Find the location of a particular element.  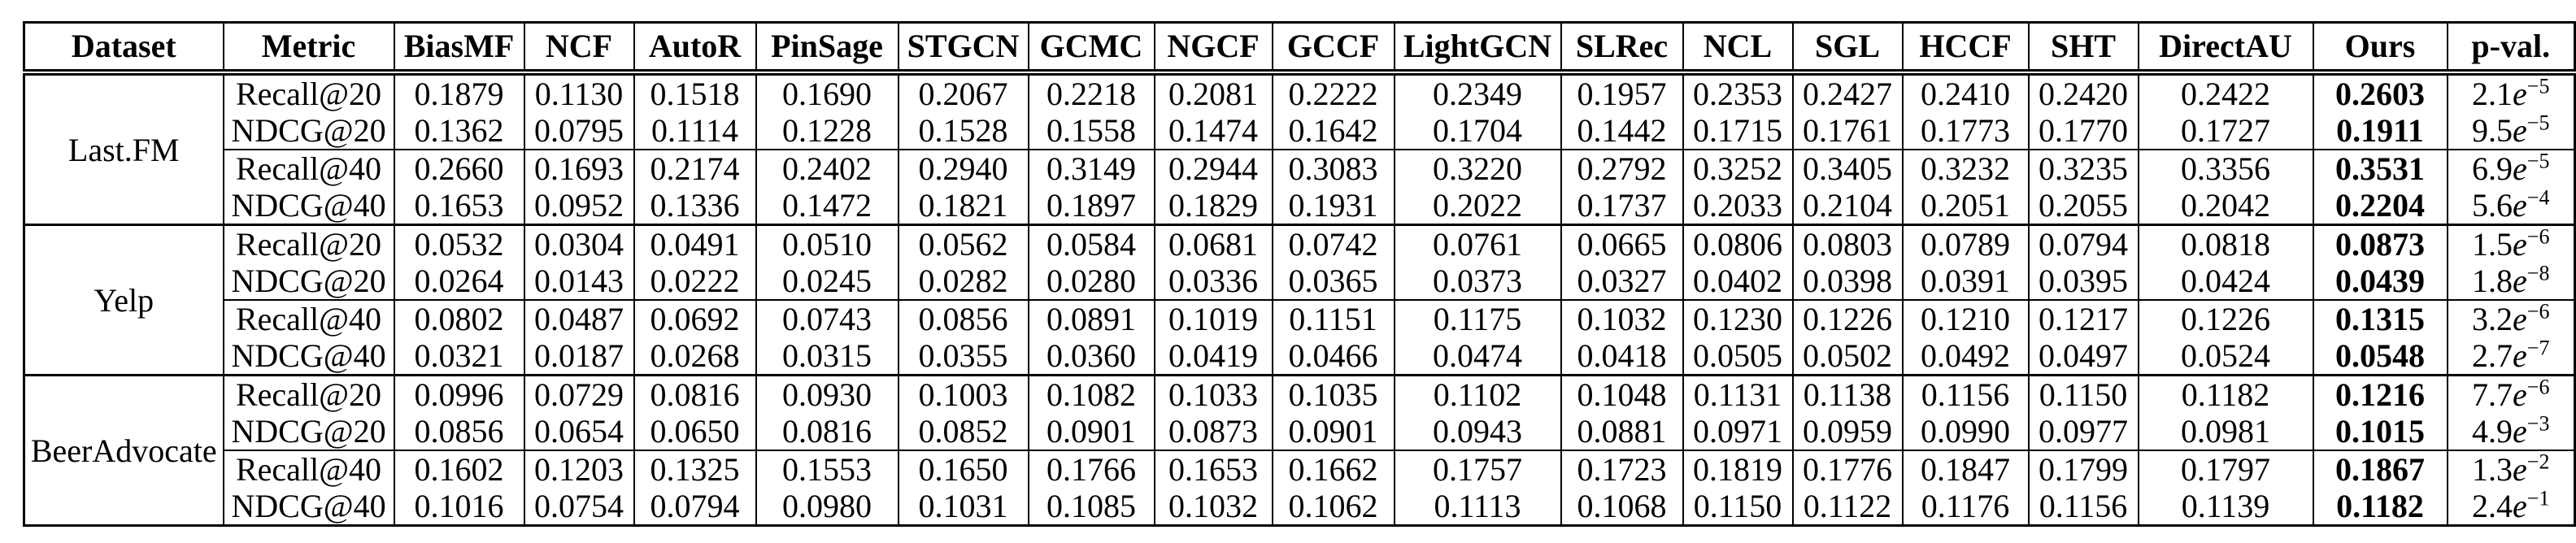

value-cell: 0.1150 is located at coordinates (2083, 393).